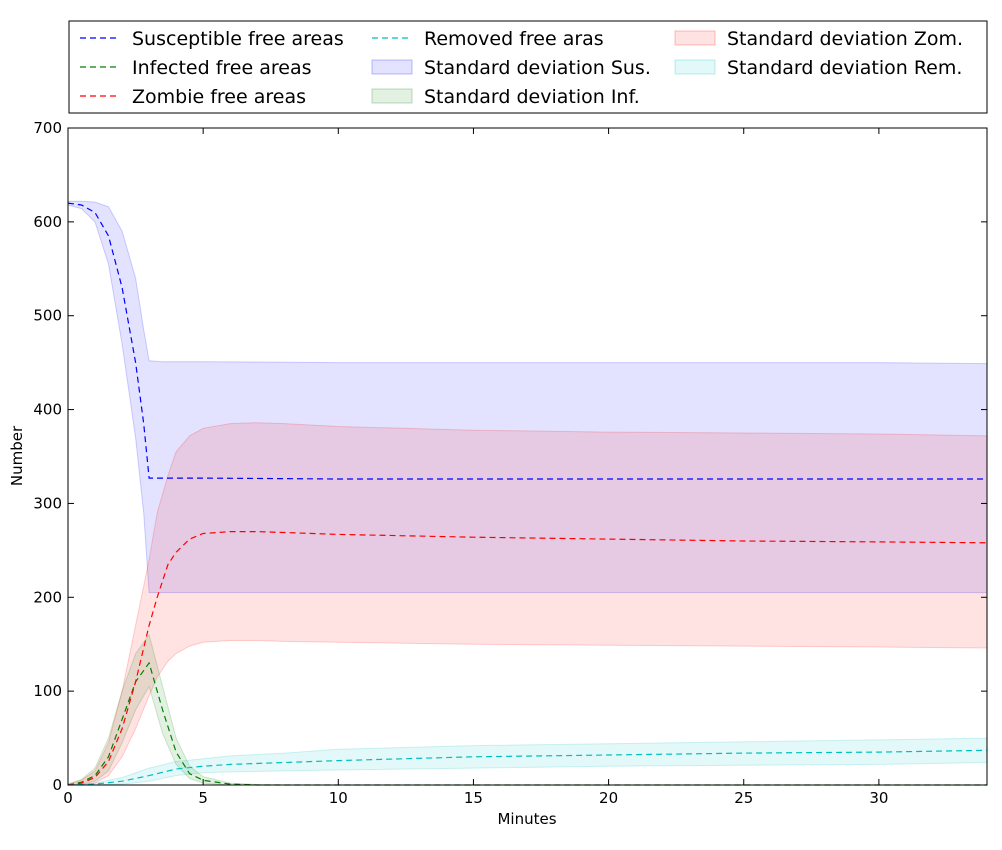  I want to click on legend-label: Infected free areas, so click(221, 68).